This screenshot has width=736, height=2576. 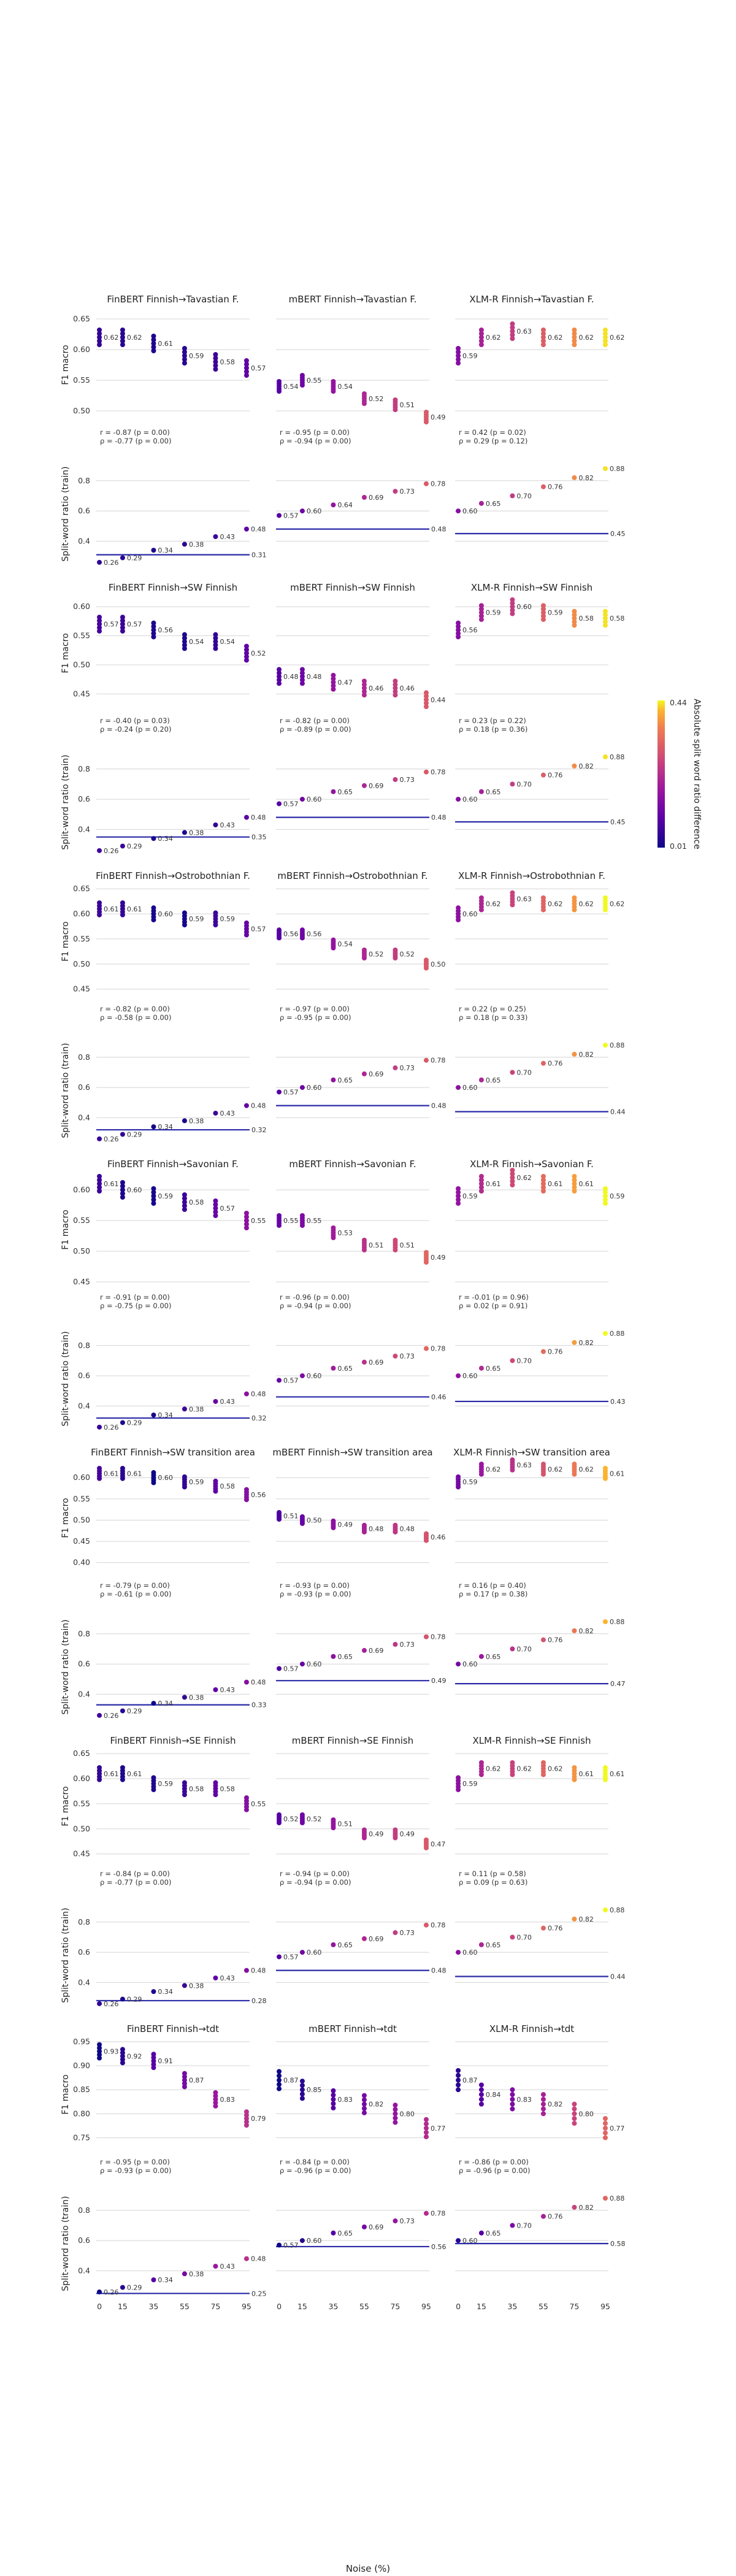 I want to click on f1-mean-label: 0.63, so click(x=524, y=331).